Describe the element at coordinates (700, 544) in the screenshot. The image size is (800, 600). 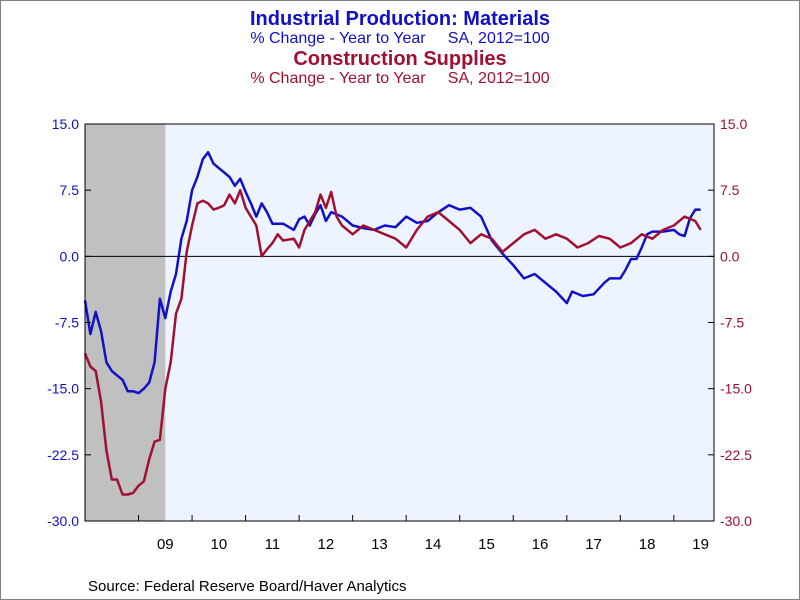
I see `x-tick-label: 19` at that location.